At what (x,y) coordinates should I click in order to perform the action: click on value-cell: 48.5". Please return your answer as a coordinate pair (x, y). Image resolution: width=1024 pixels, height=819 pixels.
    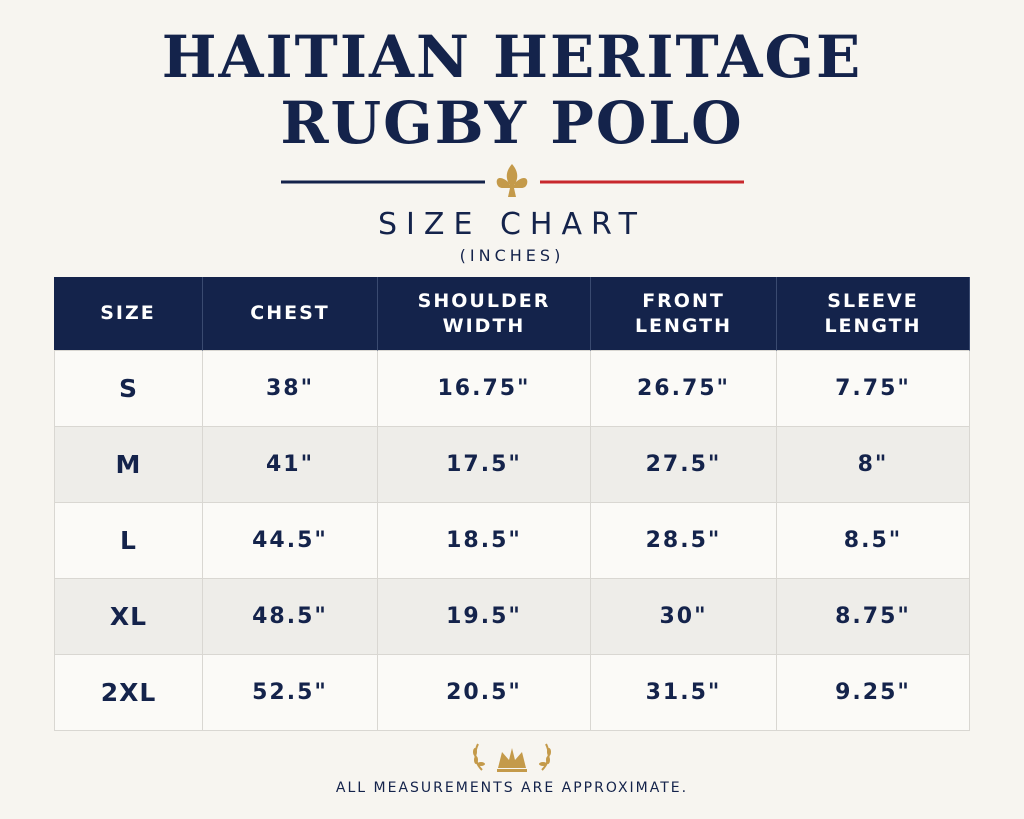
    Looking at the image, I should click on (290, 617).